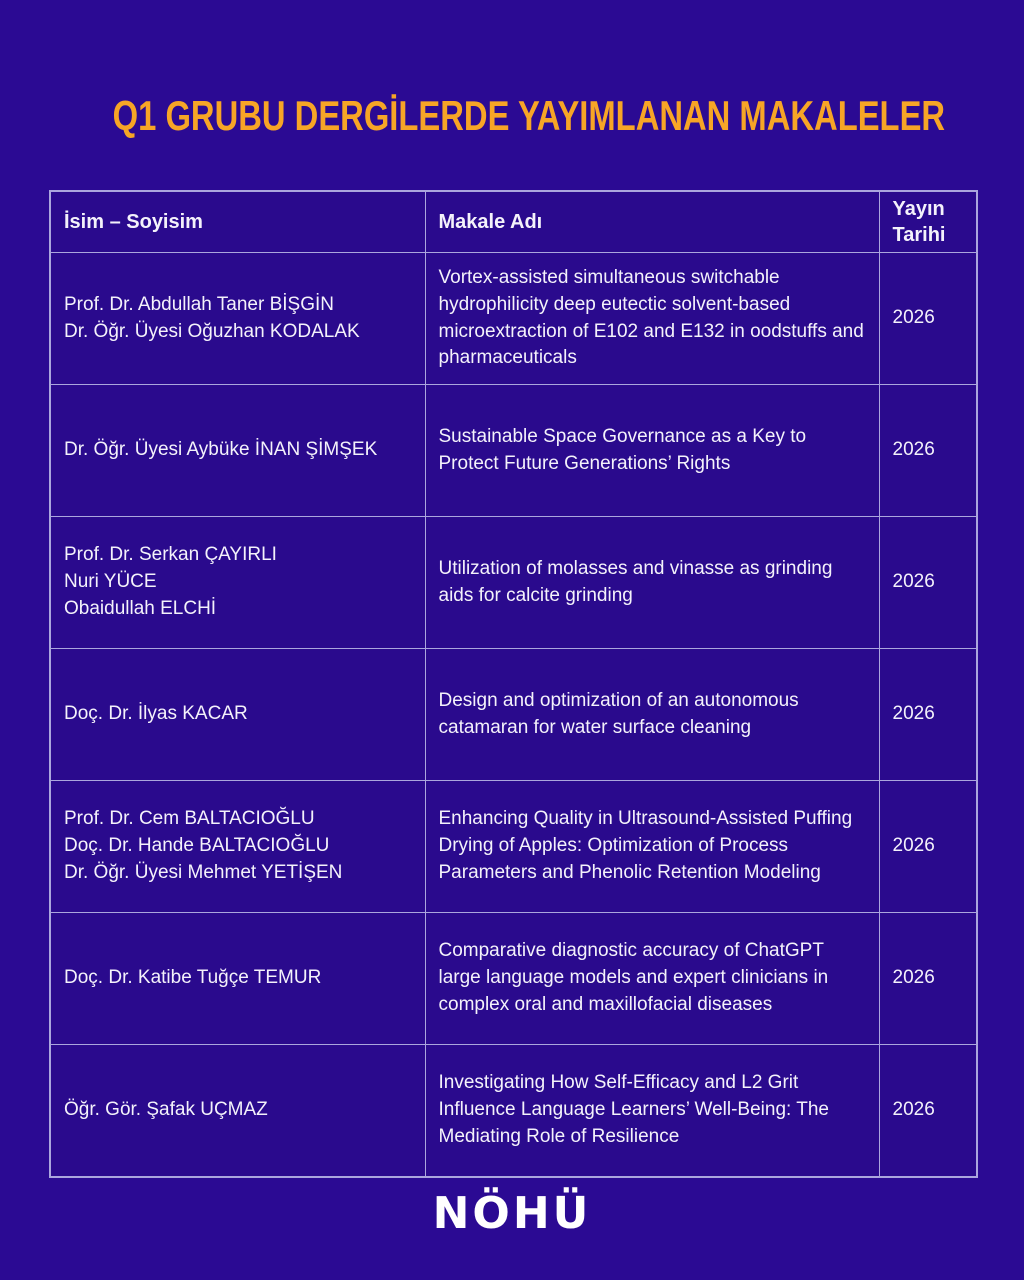 This screenshot has width=1024, height=1280. I want to click on author-name: Doç. Dr. Katibe Tuğçe TEMUR, so click(193, 978).